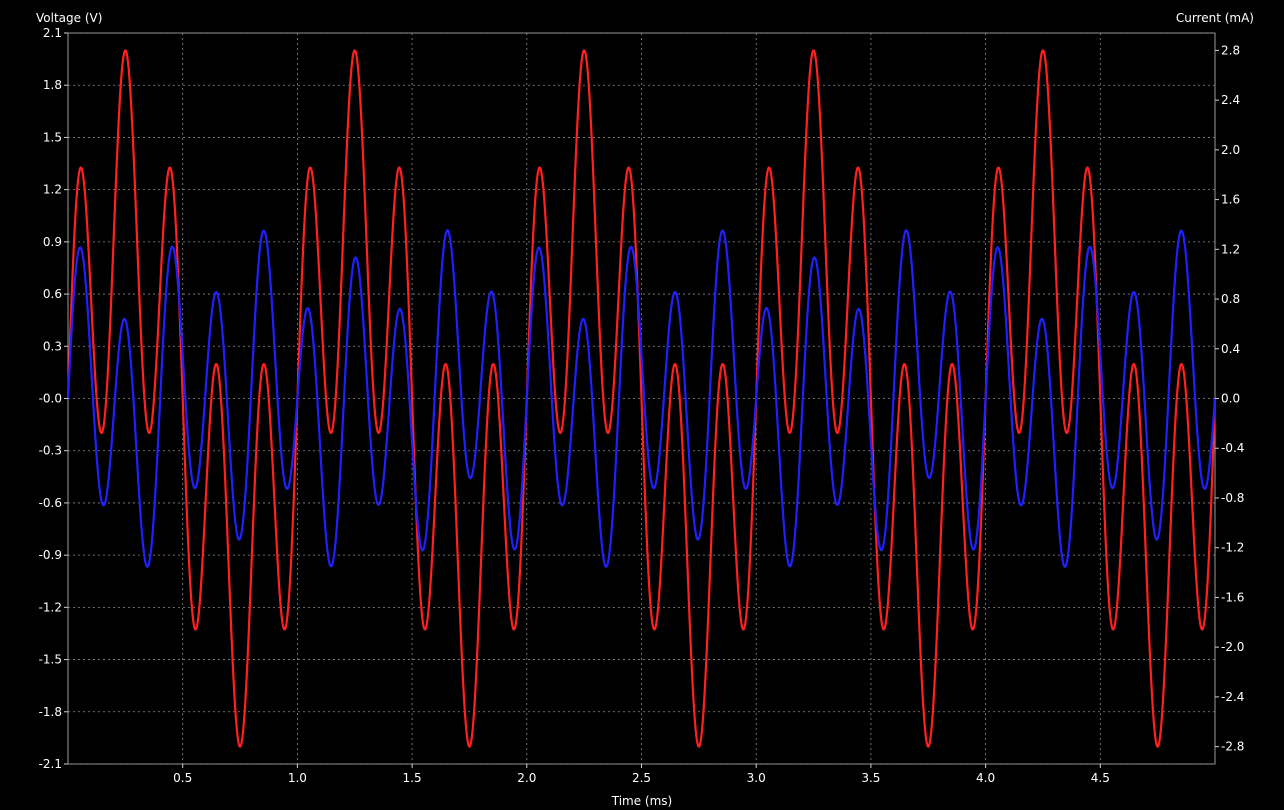  Describe the element at coordinates (1232, 498) in the screenshot. I see `y-right-tick-label: -0.8` at that location.